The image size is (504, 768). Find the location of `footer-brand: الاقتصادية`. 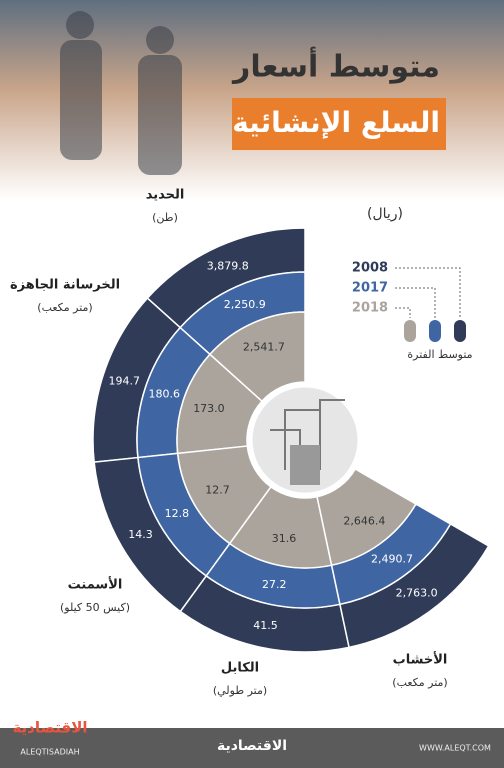

footer-brand: الاقتصادية is located at coordinates (252, 746).